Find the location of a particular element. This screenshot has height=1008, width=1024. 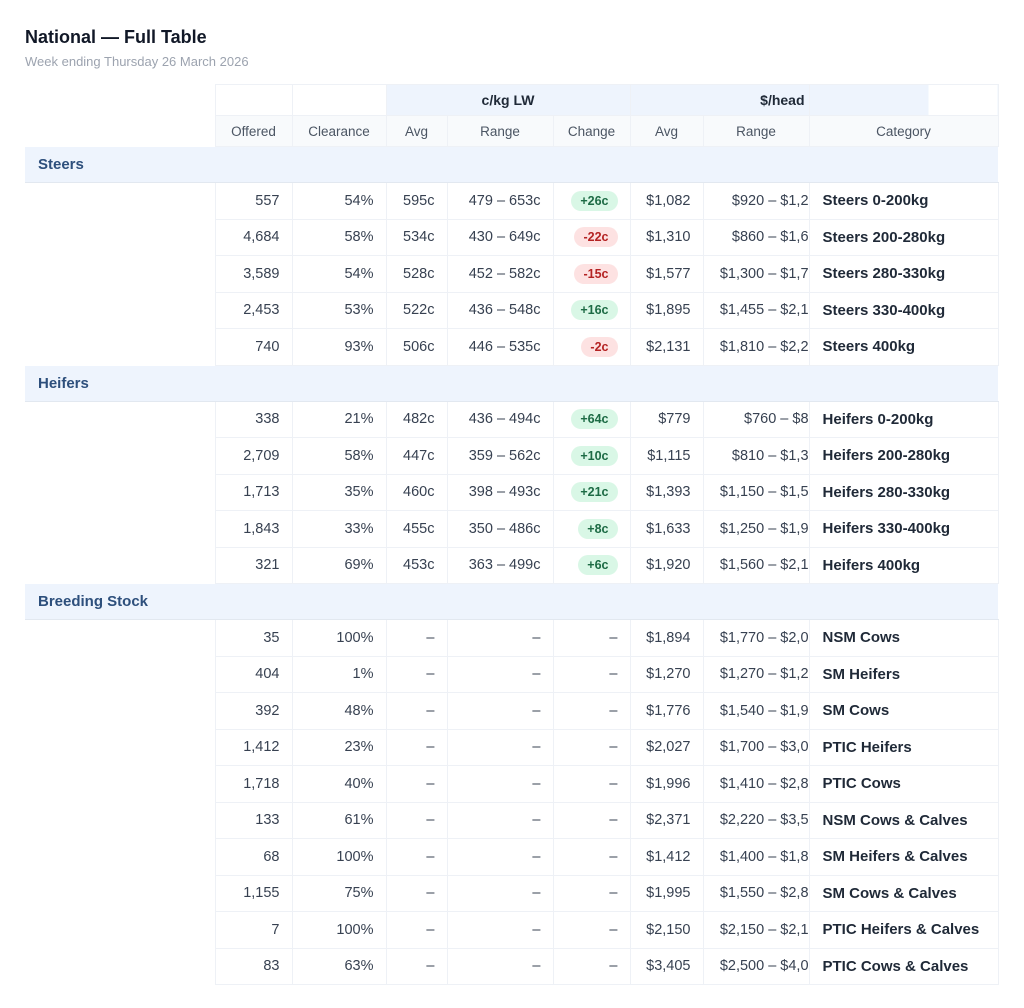

cell-head-avg: $3,405 is located at coordinates (666, 966).